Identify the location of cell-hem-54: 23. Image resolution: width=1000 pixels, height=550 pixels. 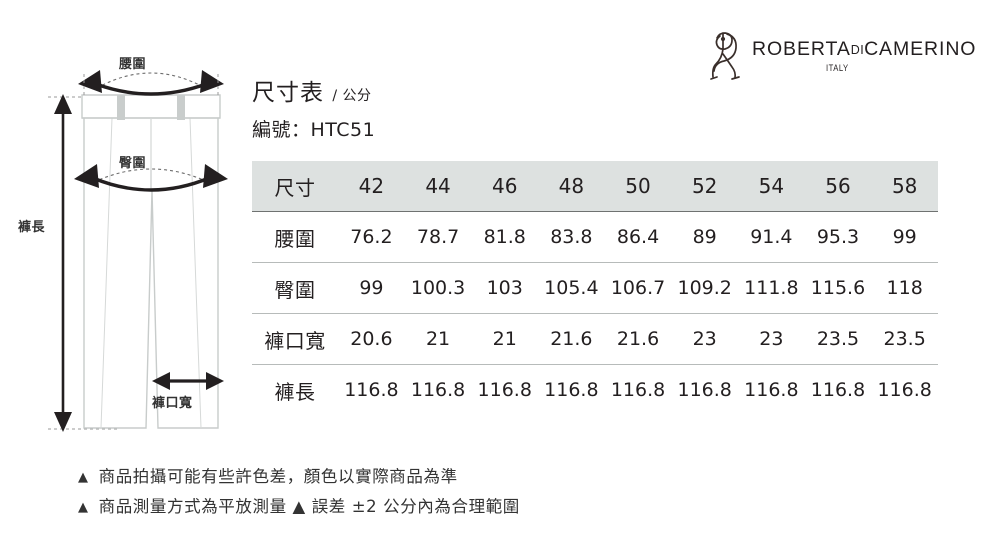
(771, 339).